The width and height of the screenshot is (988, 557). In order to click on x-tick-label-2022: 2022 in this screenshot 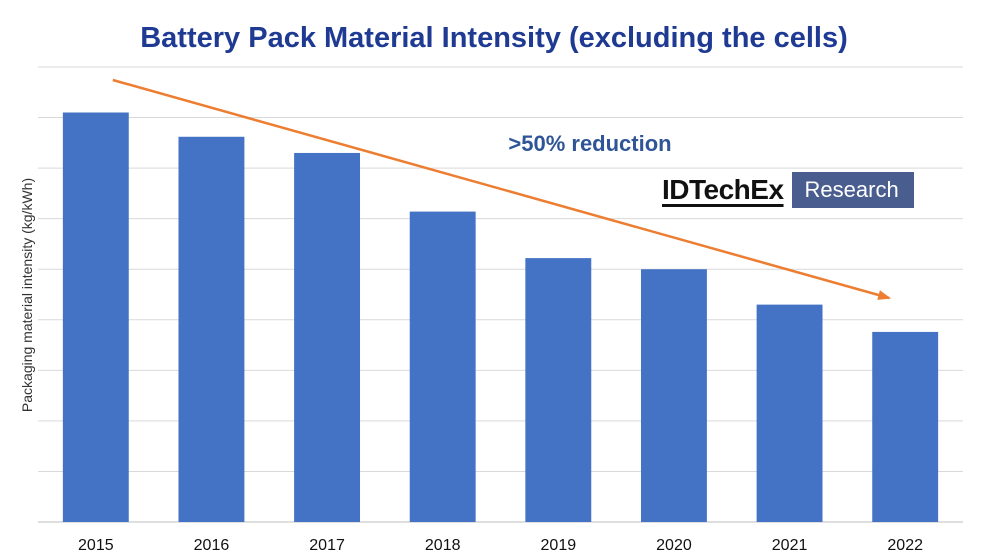, I will do `click(905, 545)`.